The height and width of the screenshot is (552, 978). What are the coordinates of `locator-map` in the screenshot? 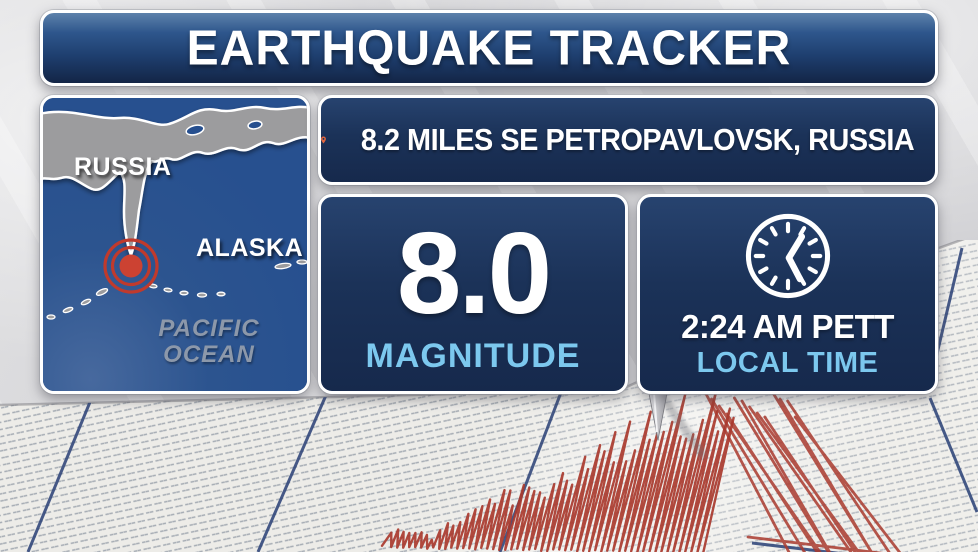 It's located at (175, 244).